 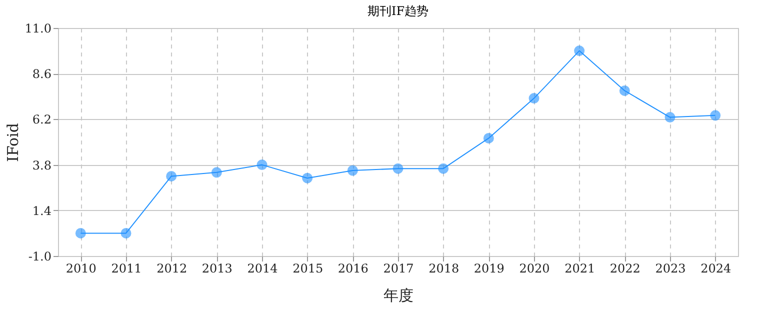 I want to click on x-tick-label: 2022, so click(x=625, y=269).